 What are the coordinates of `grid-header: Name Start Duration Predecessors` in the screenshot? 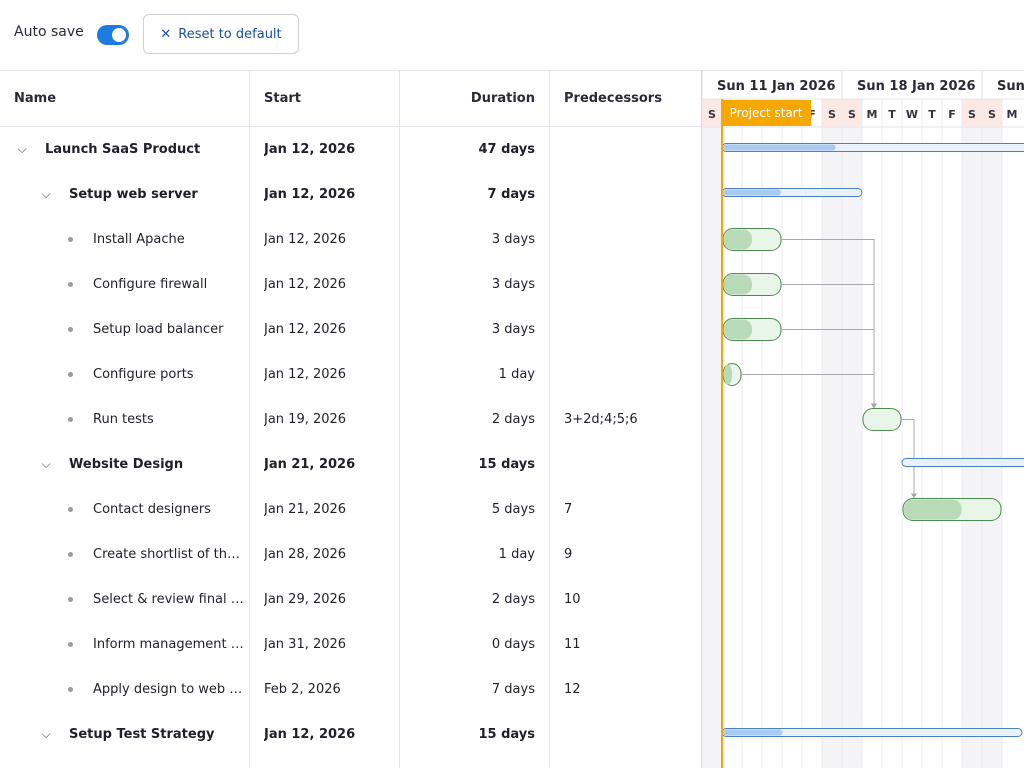 It's located at (350, 99).